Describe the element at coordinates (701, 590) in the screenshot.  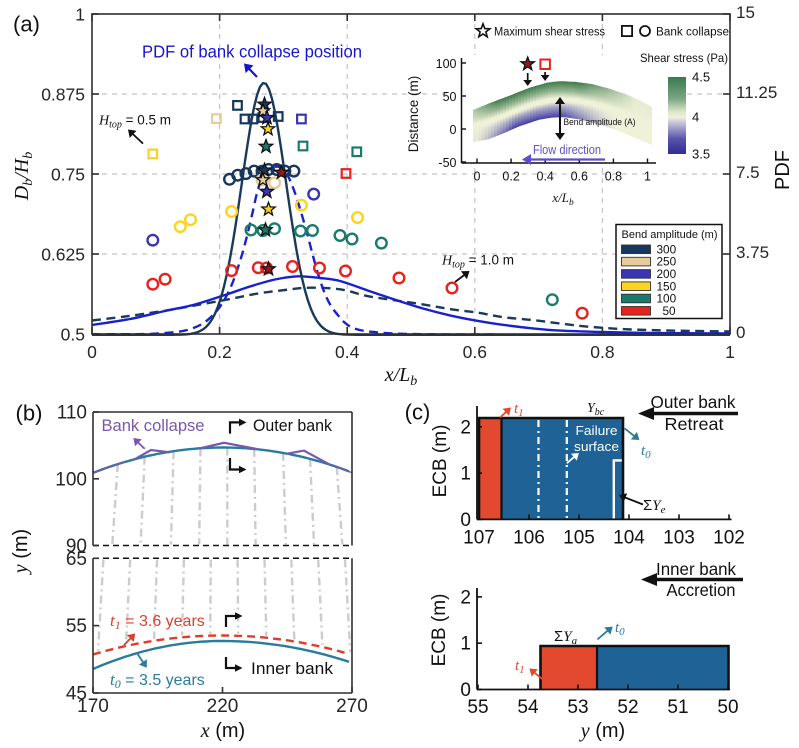
I see `svg-text: Accretion` at that location.